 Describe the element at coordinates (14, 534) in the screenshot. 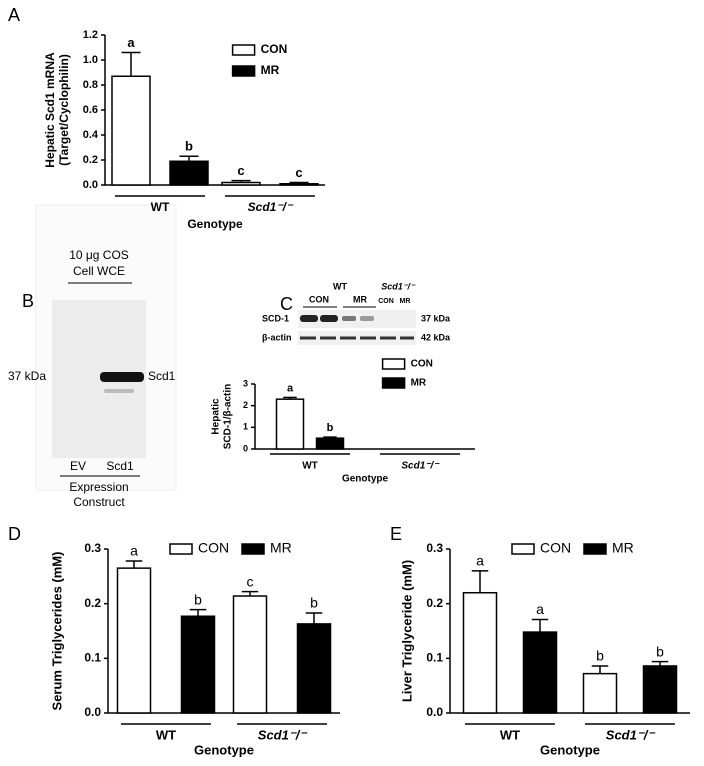

I see `panel-letter: D` at that location.